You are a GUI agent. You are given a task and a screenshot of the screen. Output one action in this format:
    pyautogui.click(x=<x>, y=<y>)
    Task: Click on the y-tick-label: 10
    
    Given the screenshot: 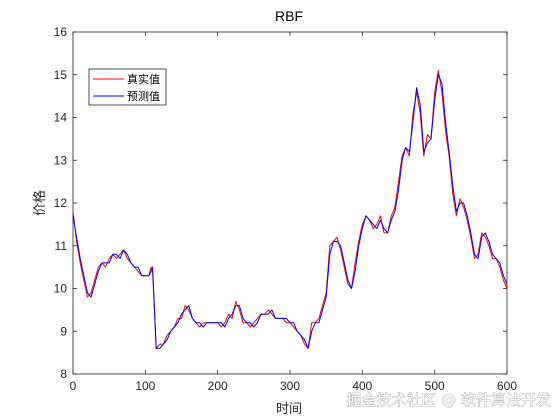 What is the action you would take?
    pyautogui.click(x=61, y=289)
    